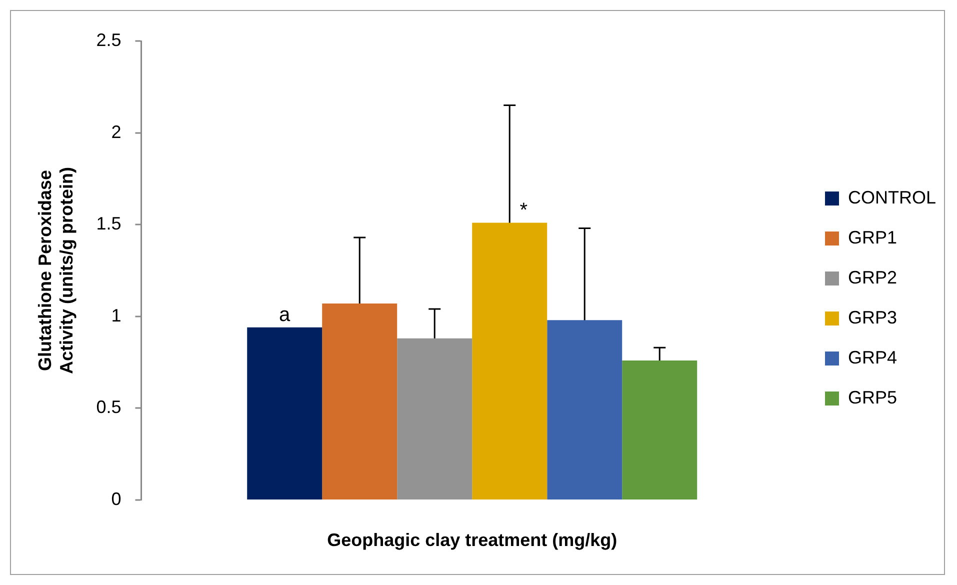 The image size is (957, 585). Describe the element at coordinates (873, 277) in the screenshot. I see `legend-label: GRP2` at that location.